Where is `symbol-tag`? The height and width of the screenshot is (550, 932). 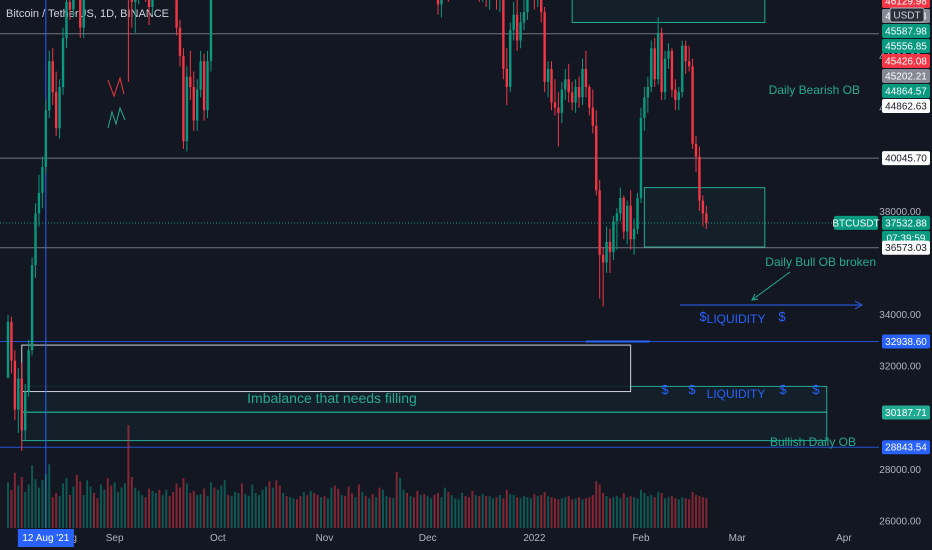 symbol-tag is located at coordinates (856, 222).